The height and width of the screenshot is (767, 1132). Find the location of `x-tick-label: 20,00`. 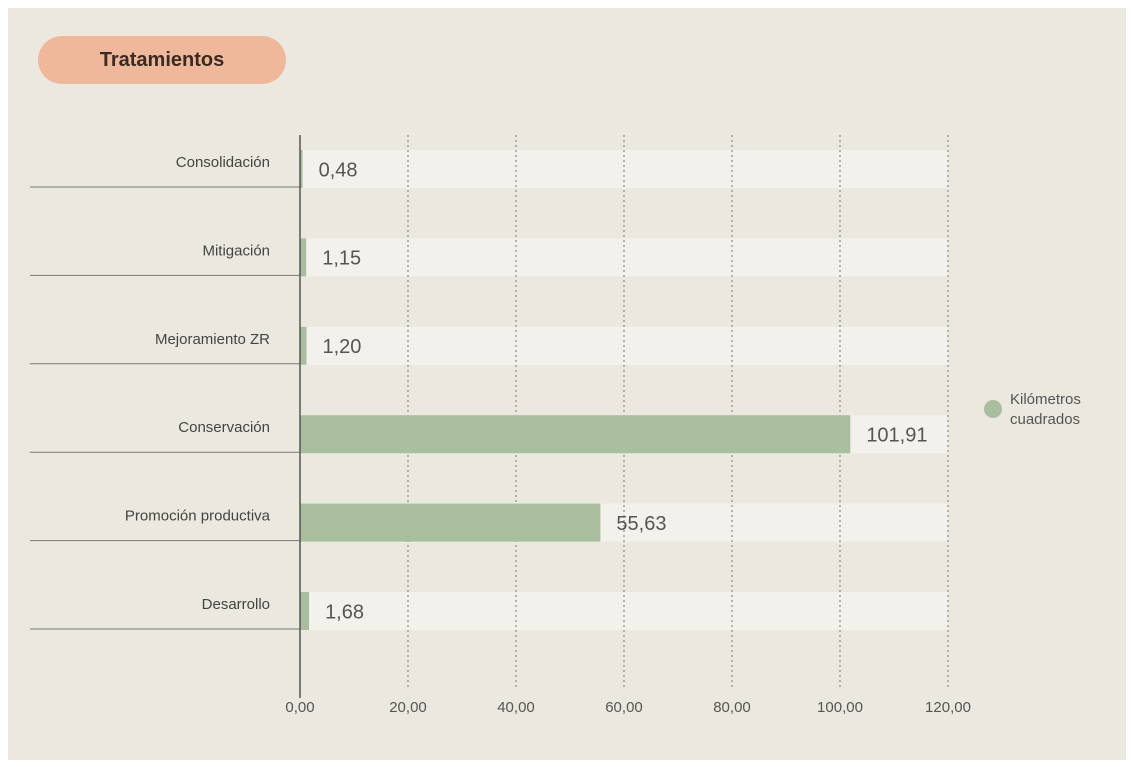

x-tick-label: 20,00 is located at coordinates (408, 707).